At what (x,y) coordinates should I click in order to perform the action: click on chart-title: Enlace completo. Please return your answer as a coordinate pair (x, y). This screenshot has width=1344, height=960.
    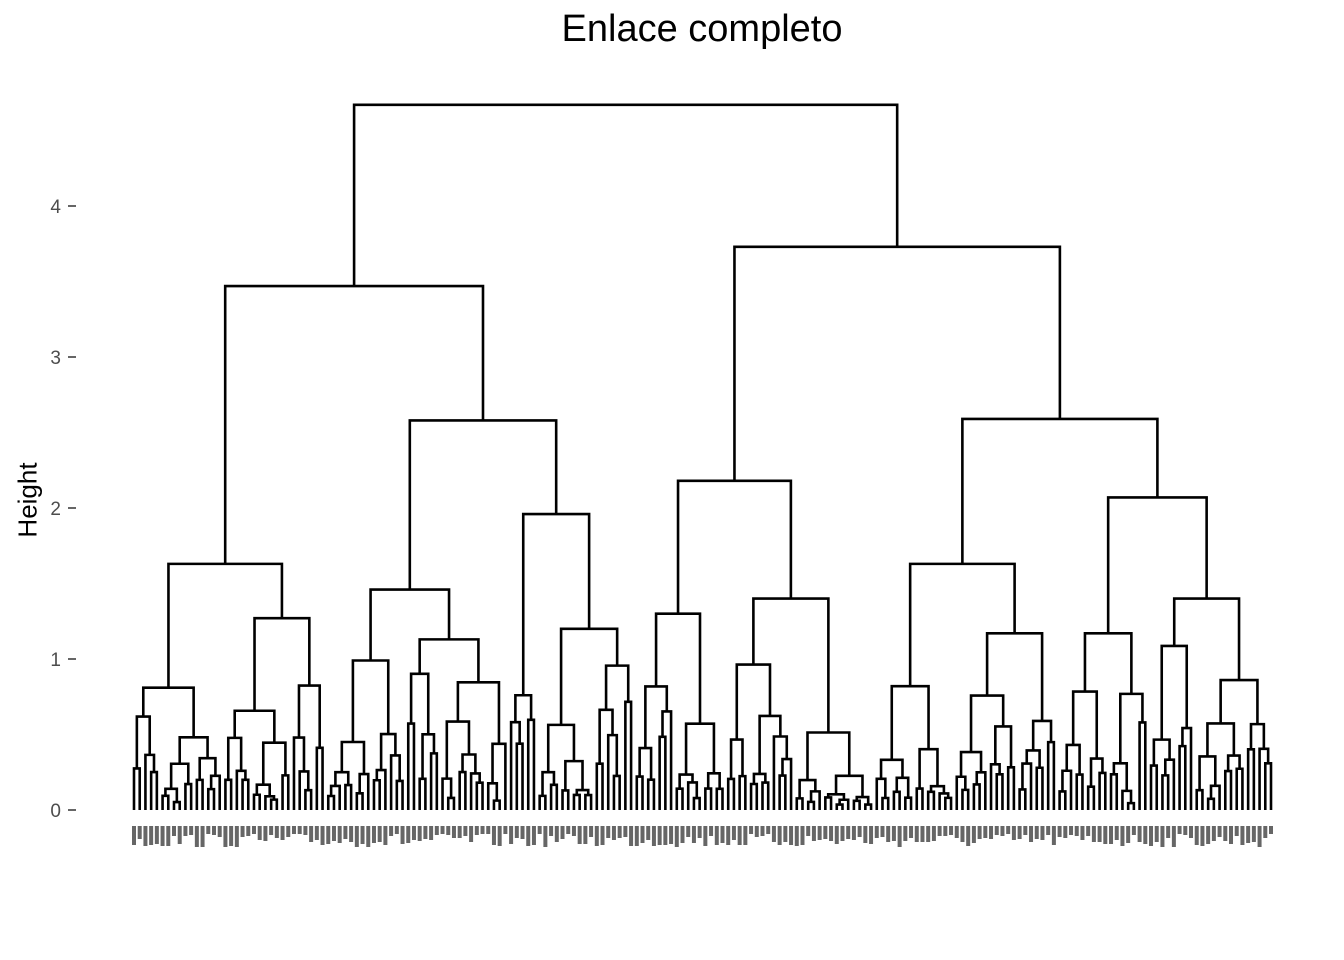
    Looking at the image, I should click on (702, 29).